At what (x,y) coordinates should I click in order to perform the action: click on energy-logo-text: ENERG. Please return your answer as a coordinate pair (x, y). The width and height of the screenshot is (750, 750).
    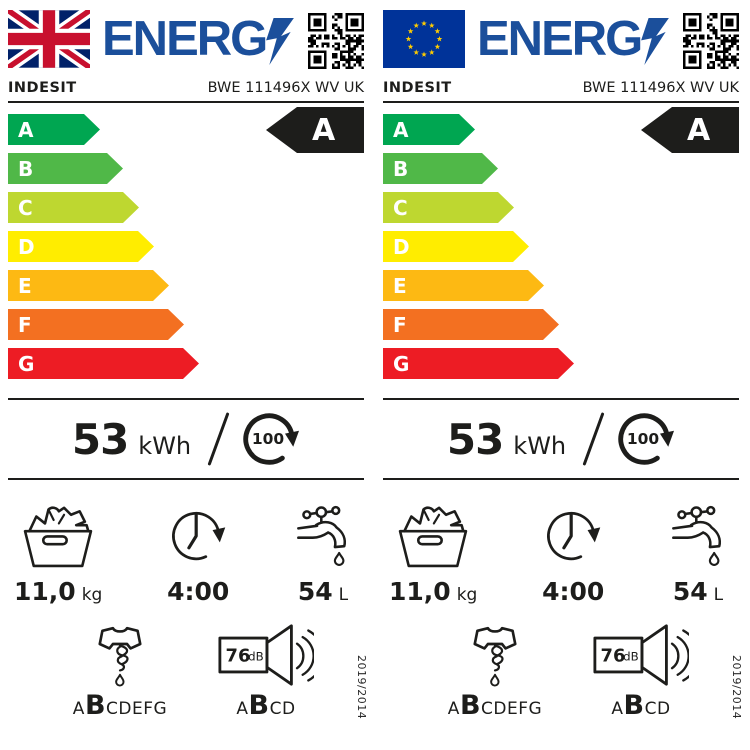
    Looking at the image, I should click on (185, 39).